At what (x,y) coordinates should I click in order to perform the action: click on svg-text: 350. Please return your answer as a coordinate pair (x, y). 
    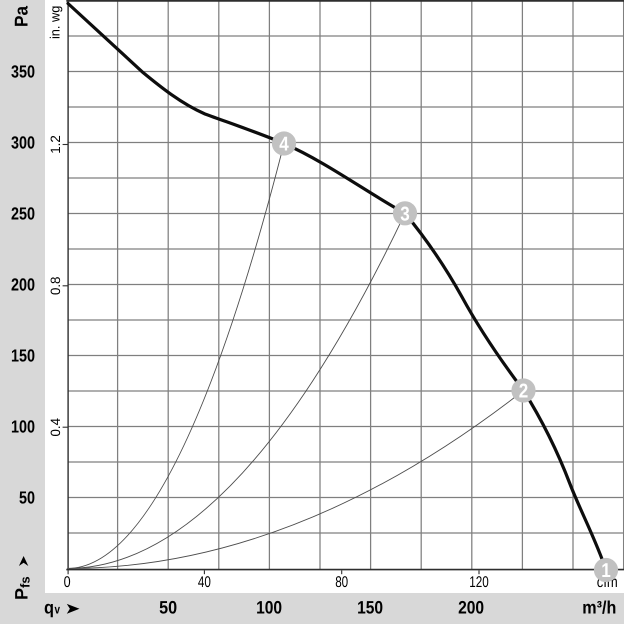
    Looking at the image, I should click on (23, 72).